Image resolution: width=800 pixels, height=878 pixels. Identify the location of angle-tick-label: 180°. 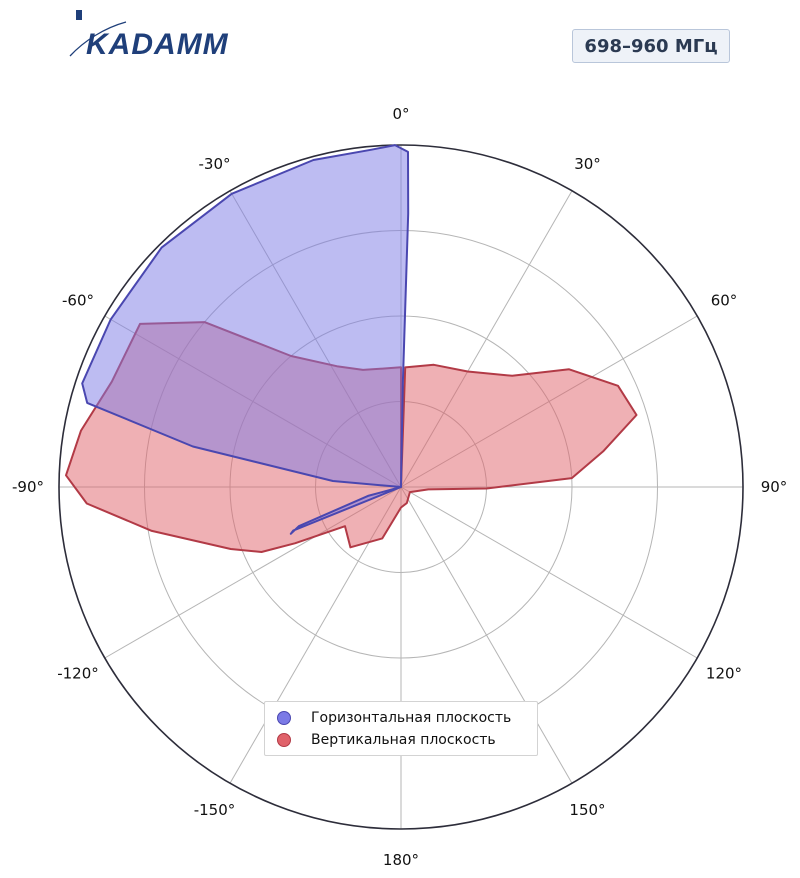
(401, 860).